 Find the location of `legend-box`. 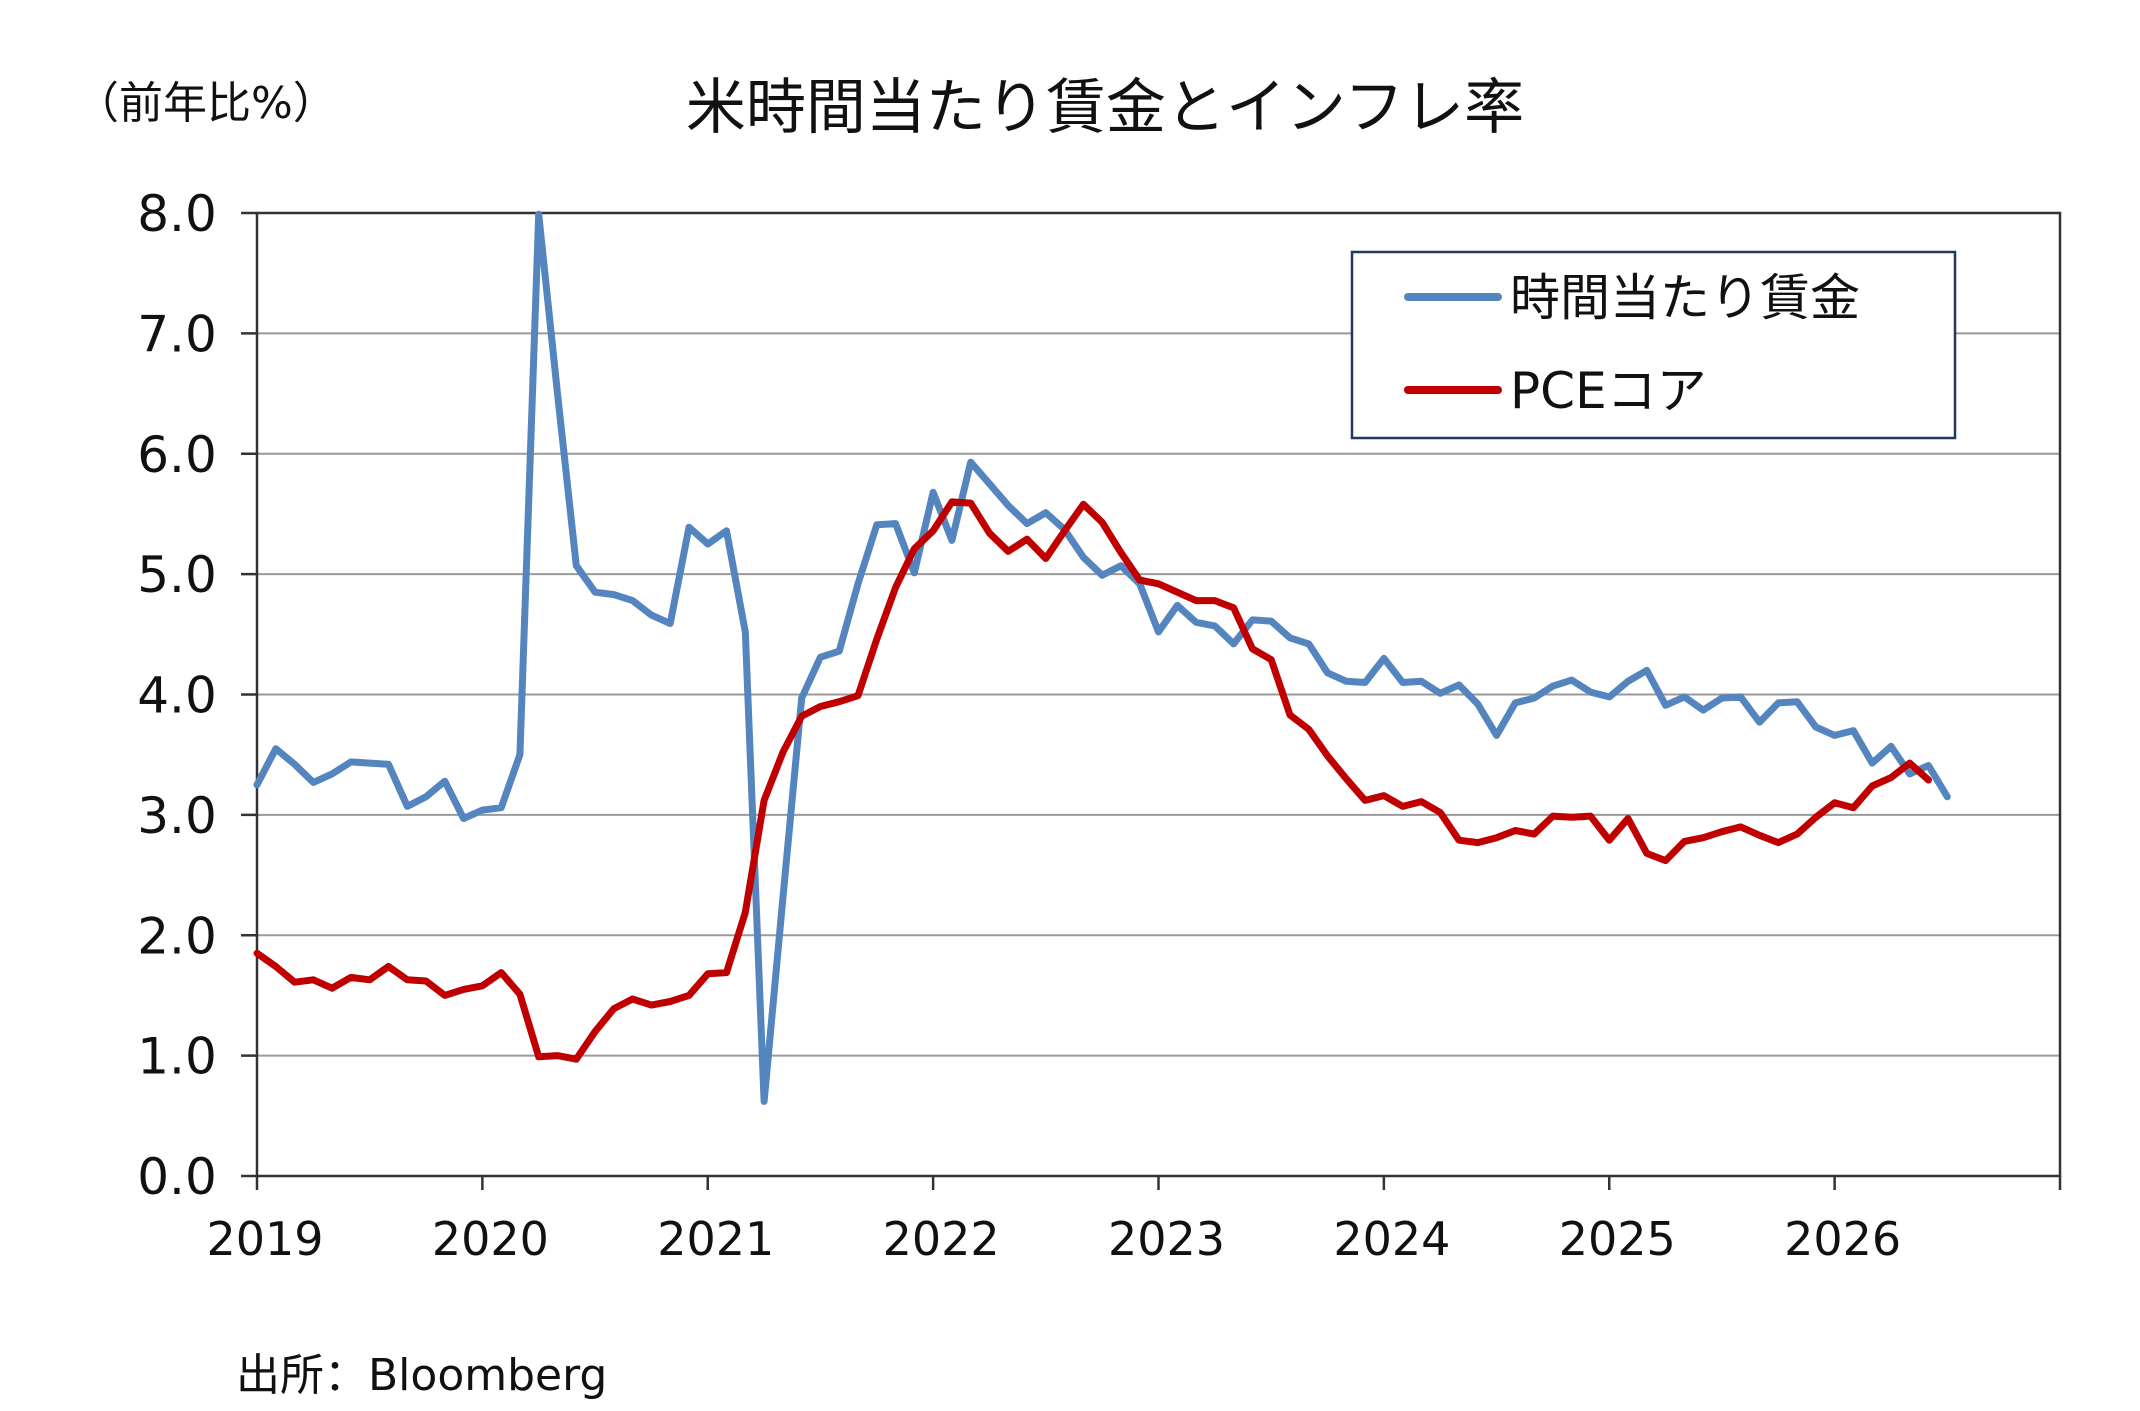

legend-box is located at coordinates (1653, 345).